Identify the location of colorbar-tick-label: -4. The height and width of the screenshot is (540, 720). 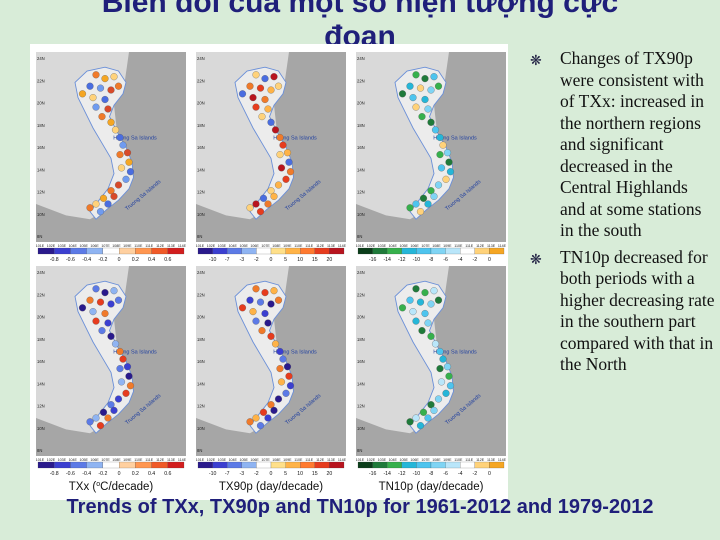
(460, 474).